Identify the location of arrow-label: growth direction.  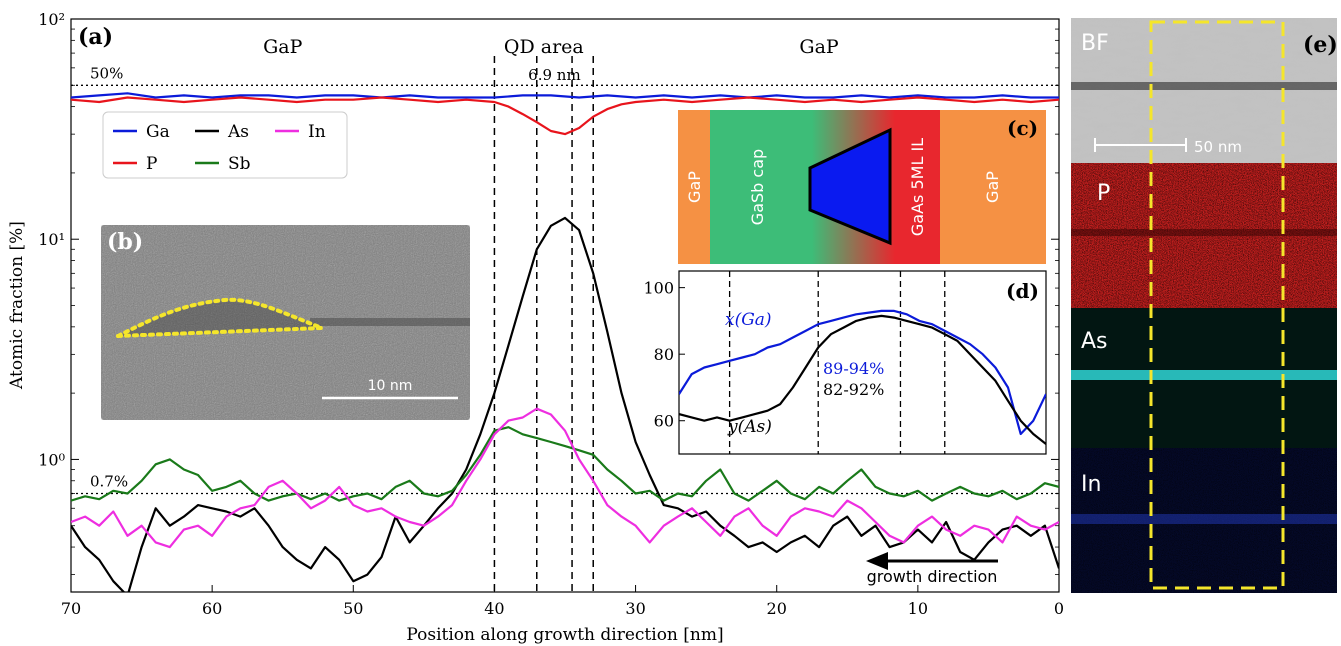
(932, 576).